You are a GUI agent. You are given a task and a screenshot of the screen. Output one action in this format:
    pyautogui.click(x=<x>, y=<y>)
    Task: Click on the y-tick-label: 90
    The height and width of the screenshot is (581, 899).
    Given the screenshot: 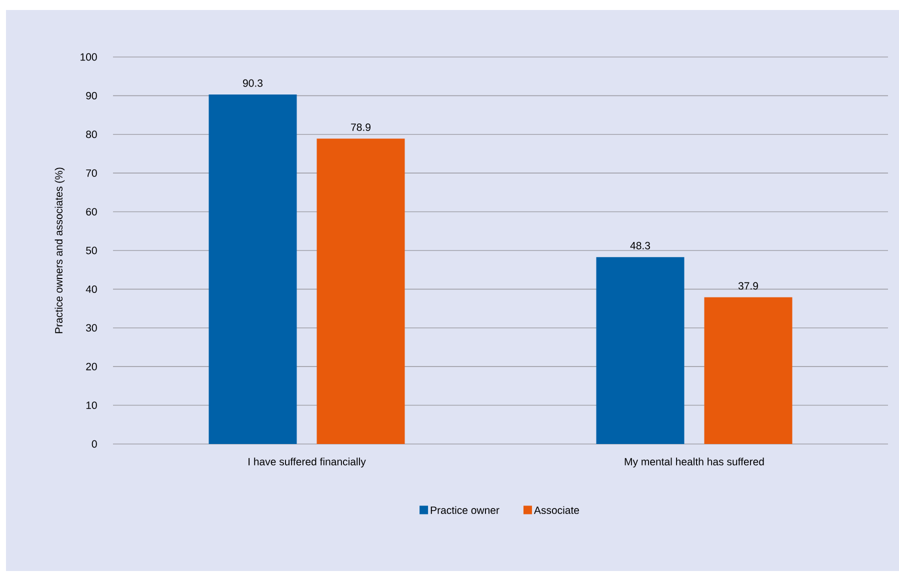 What is the action you would take?
    pyautogui.click(x=91, y=96)
    